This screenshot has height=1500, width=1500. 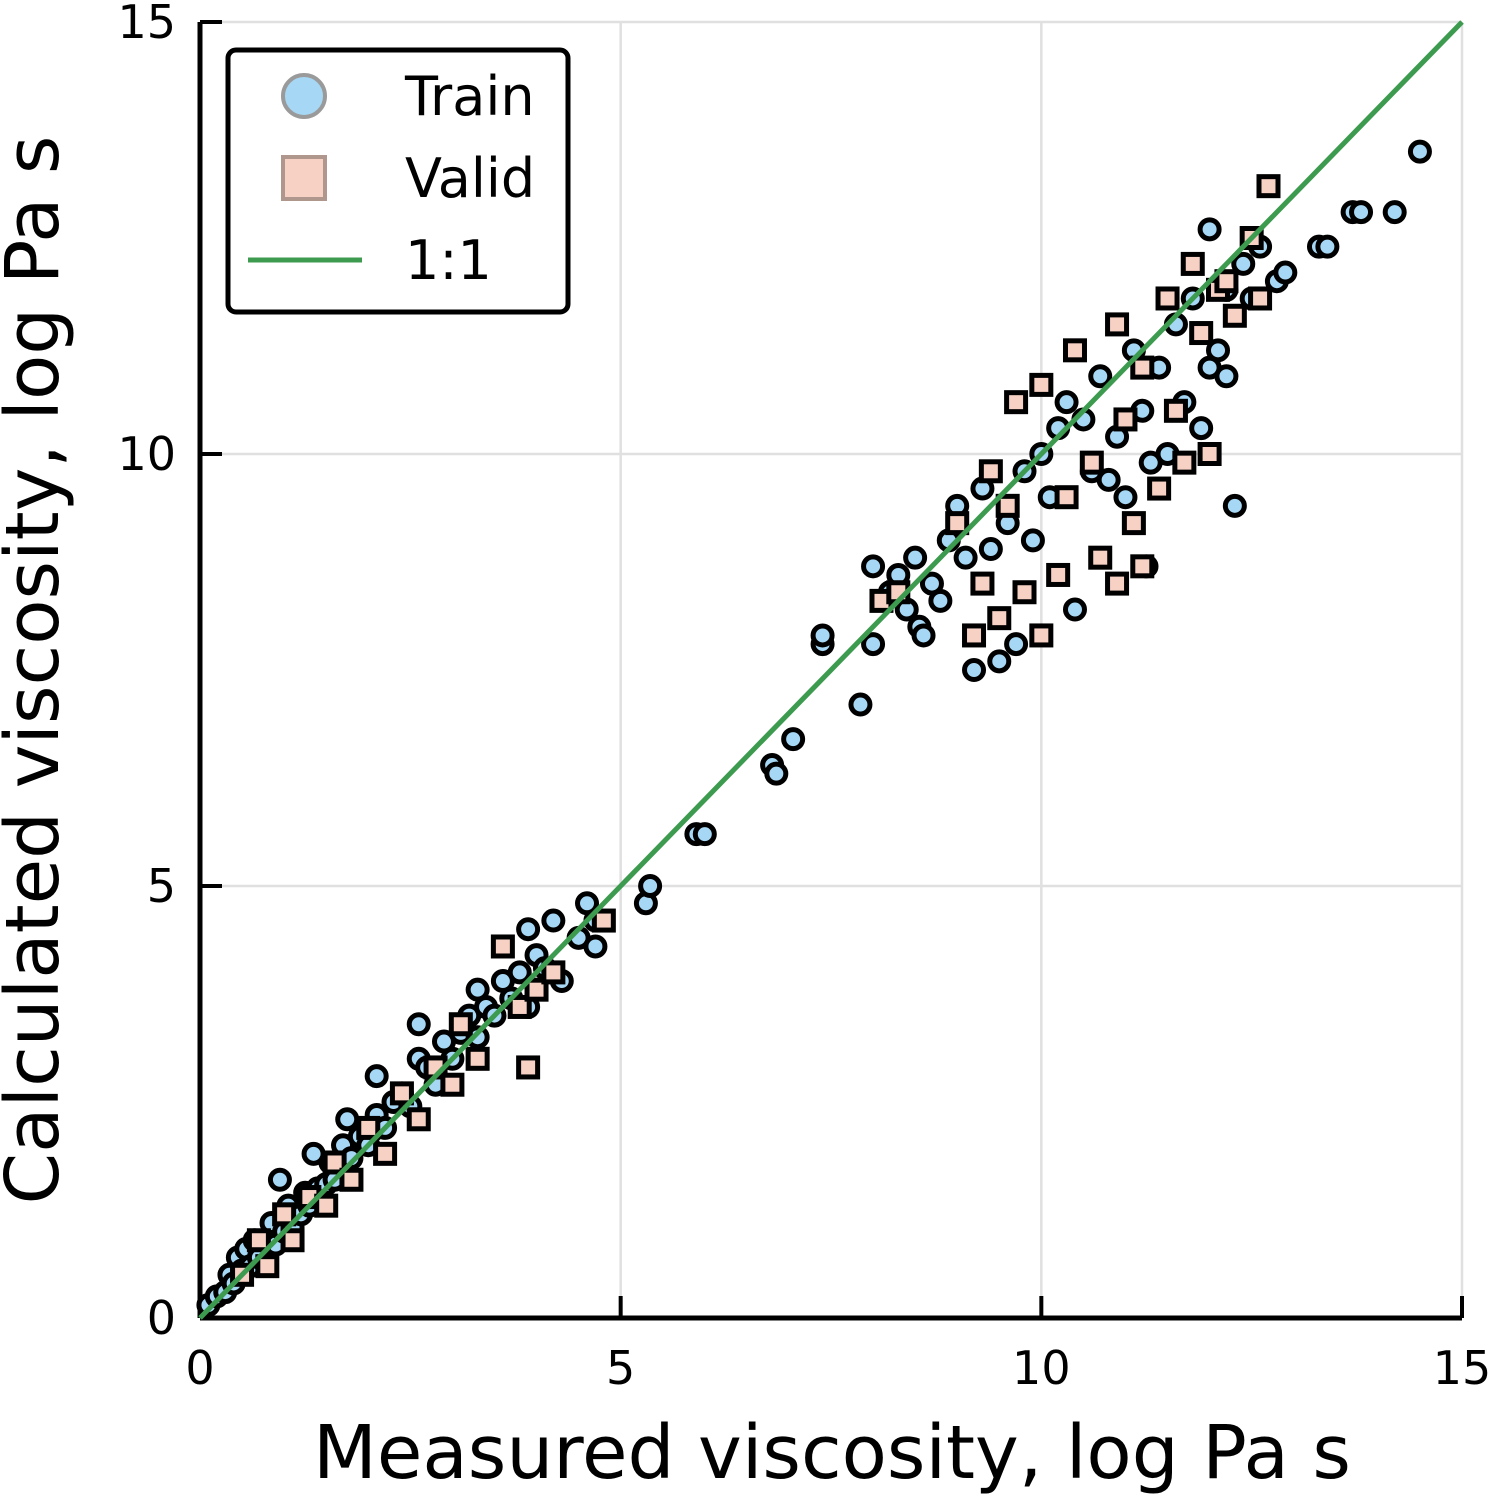 I want to click on y-tick-label: 10, so click(x=146, y=454).